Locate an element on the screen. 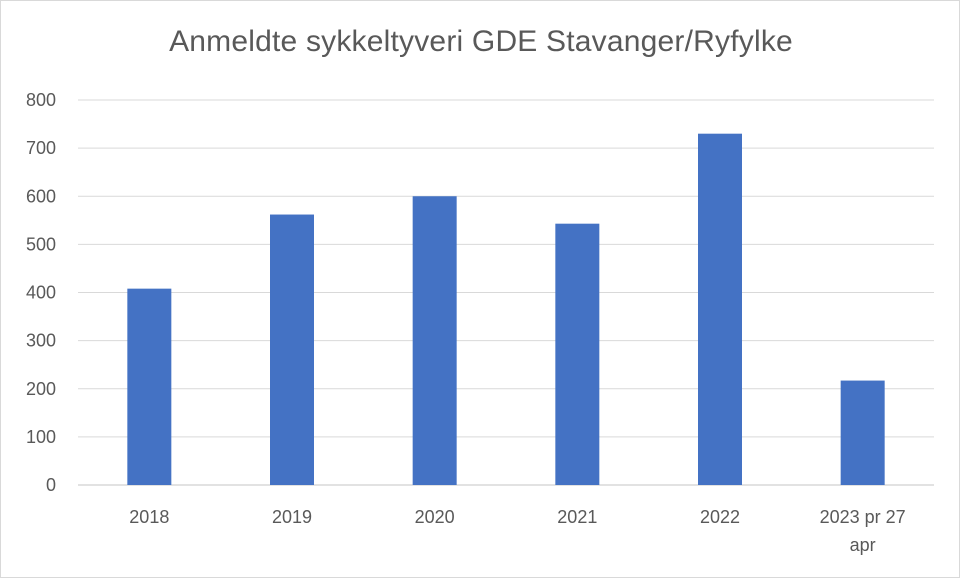 This screenshot has height=578, width=960. bar-2019 is located at coordinates (292, 349).